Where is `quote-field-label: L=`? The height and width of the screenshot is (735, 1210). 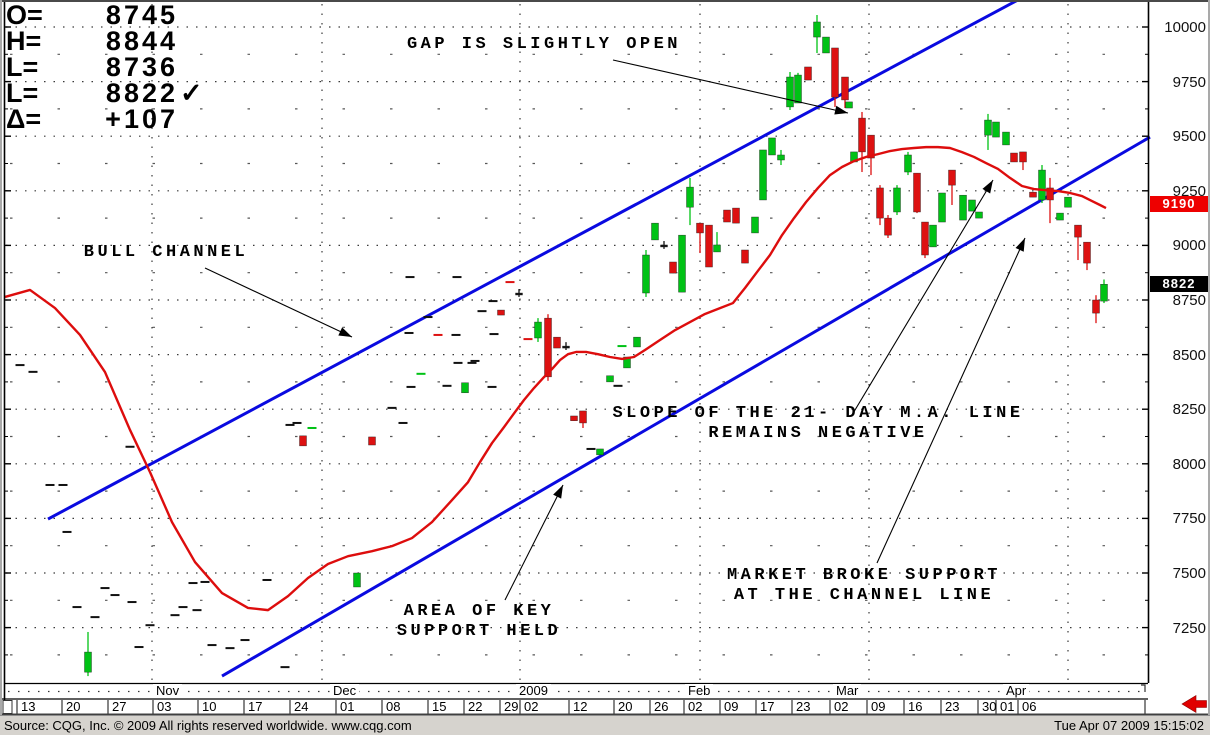 quote-field-label: L= is located at coordinates (22, 67).